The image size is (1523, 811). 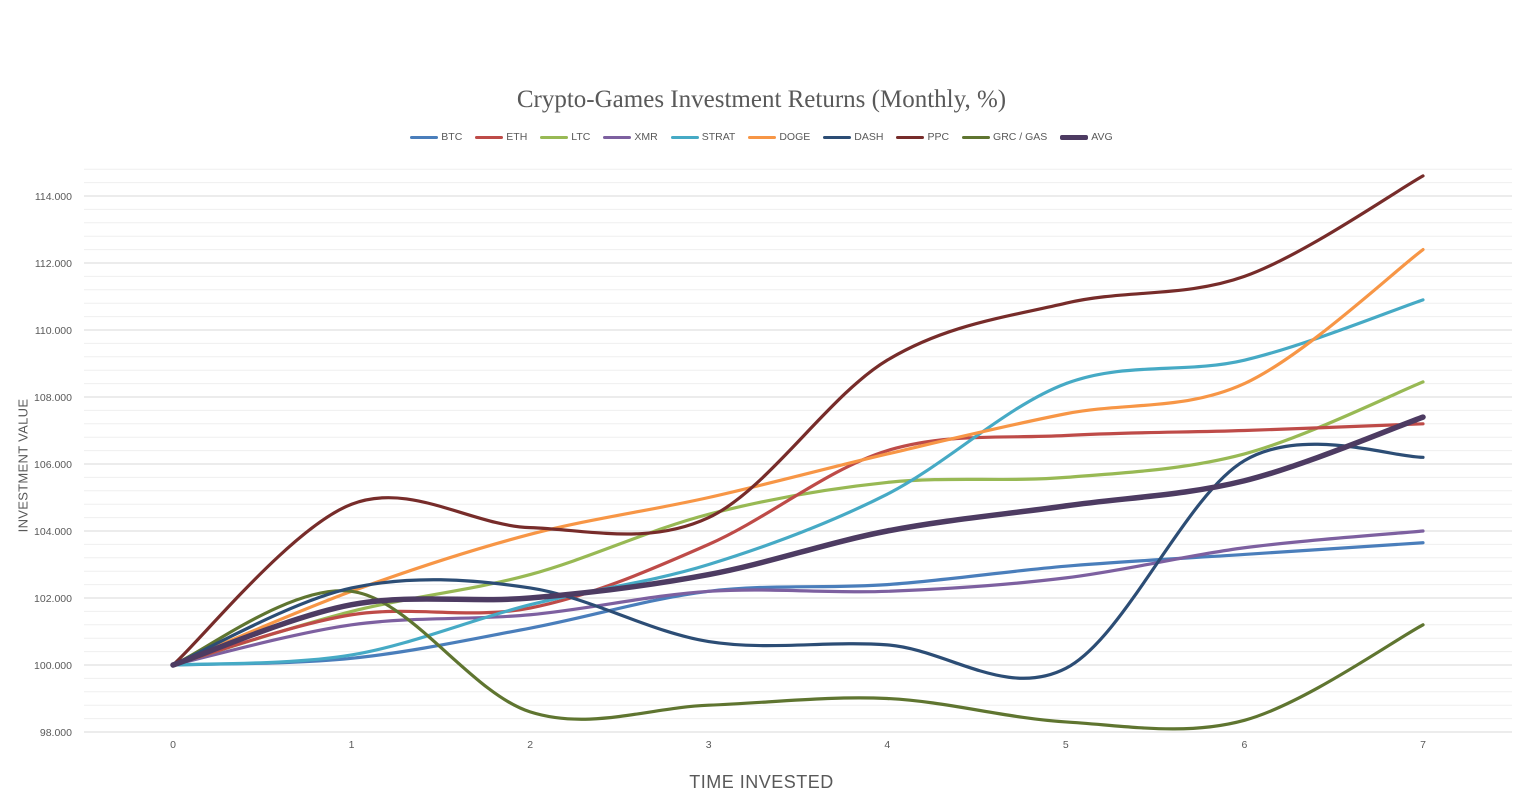 I want to click on y-tick-label: 108.000, so click(x=53, y=398).